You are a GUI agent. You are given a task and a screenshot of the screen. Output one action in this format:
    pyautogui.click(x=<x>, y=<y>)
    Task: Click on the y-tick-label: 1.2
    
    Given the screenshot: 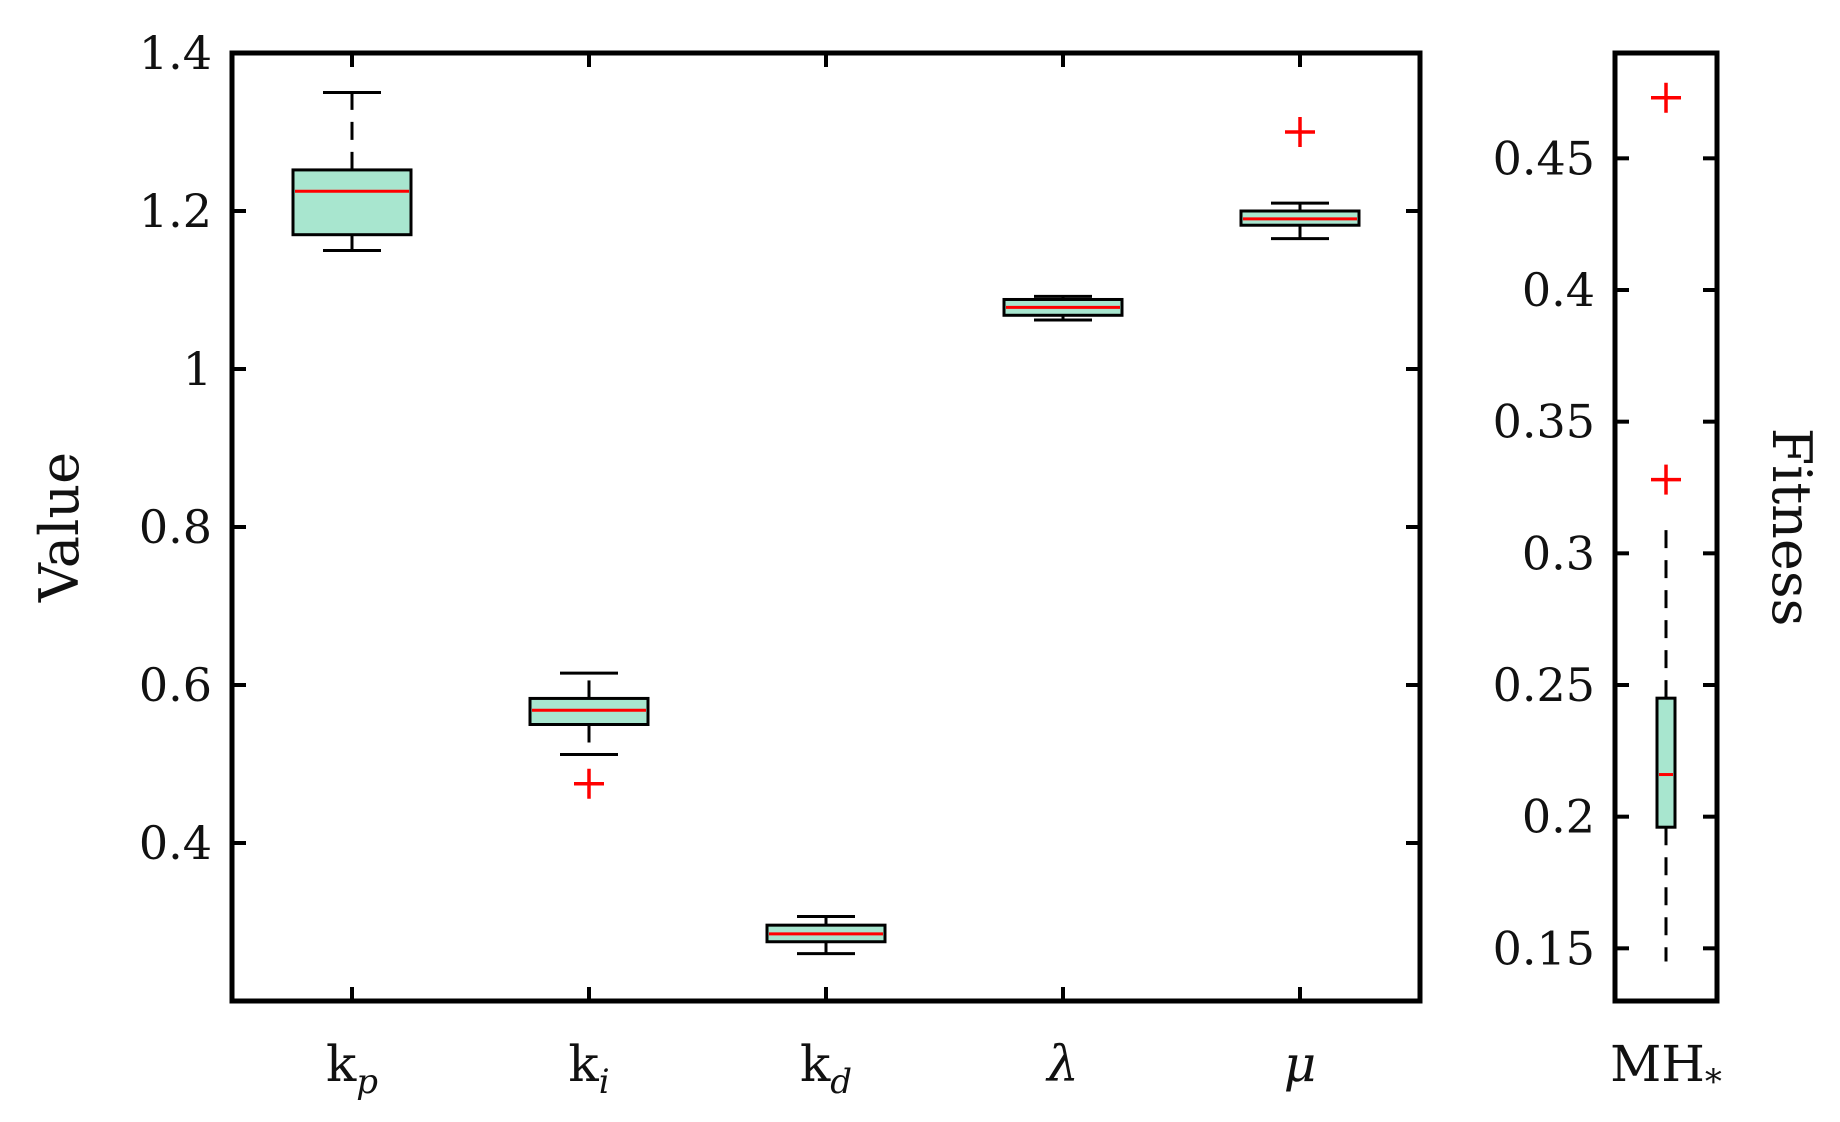 What is the action you would take?
    pyautogui.click(x=175, y=211)
    